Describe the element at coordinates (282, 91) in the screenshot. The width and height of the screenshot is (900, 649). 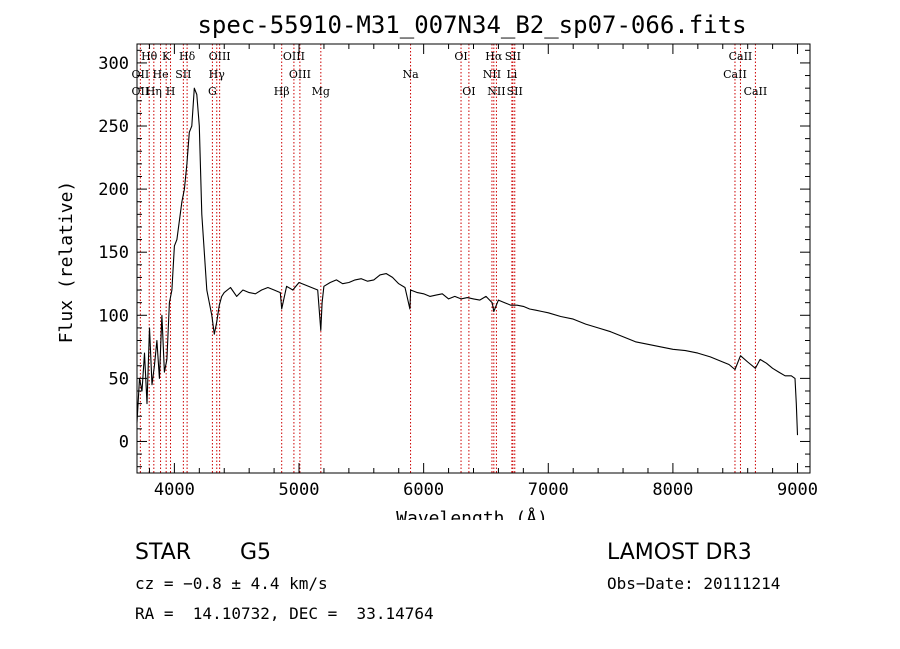
I see `line-label-hβ: Hβ` at that location.